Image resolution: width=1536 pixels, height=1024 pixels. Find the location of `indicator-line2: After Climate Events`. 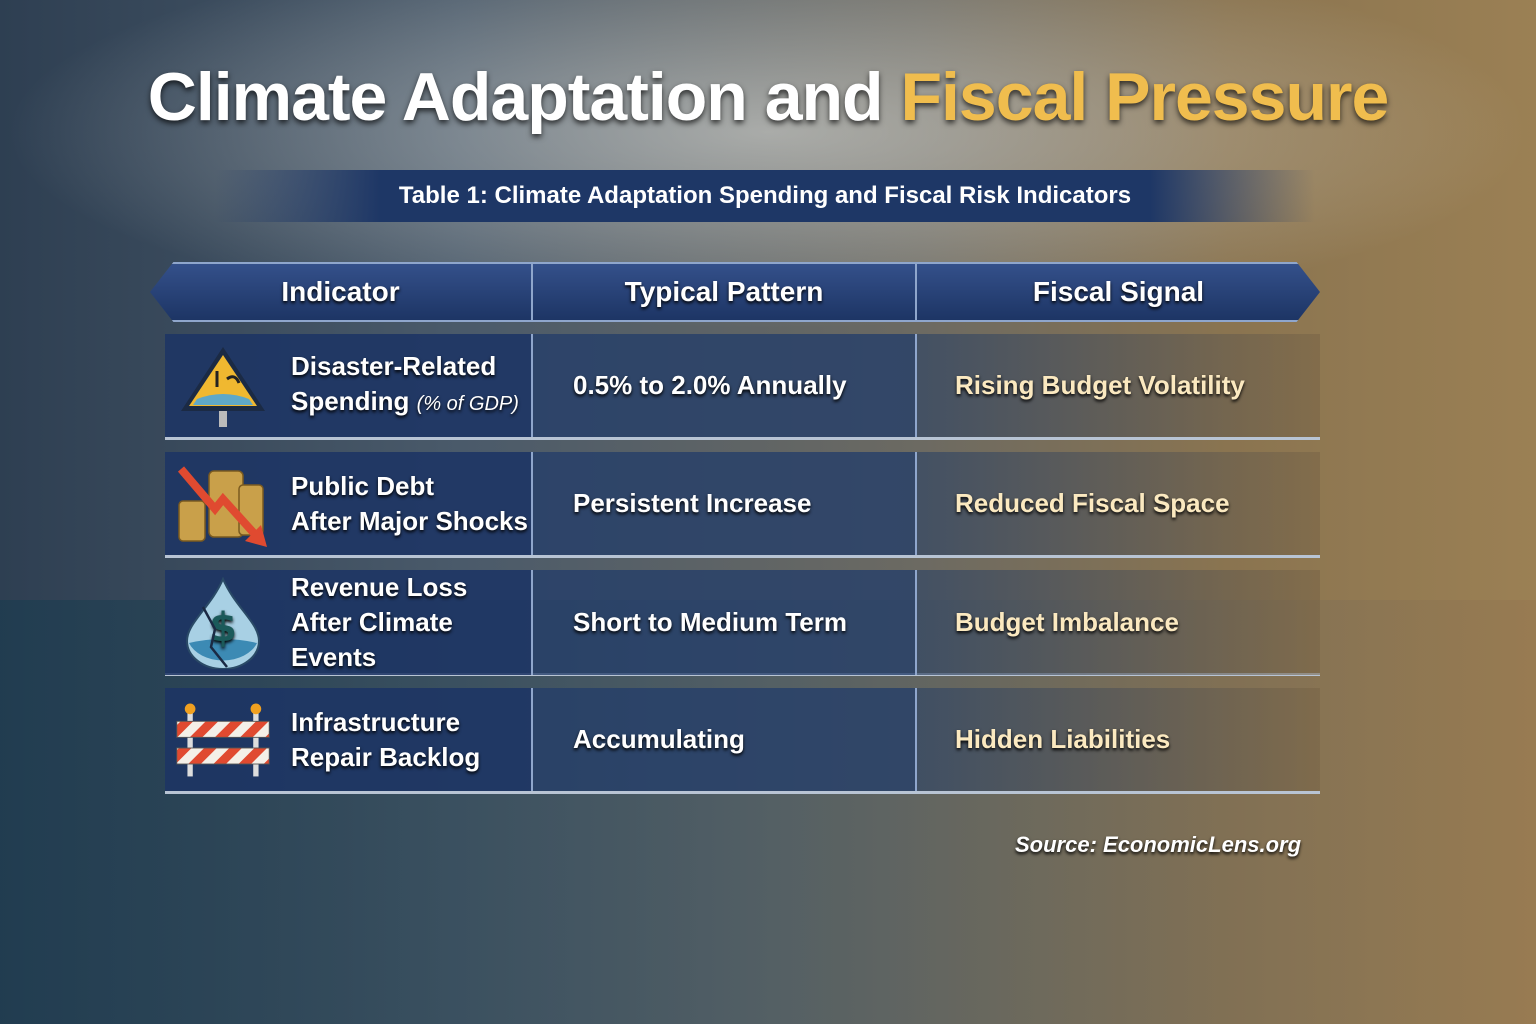

indicator-line2: After Climate Events is located at coordinates (372, 639).